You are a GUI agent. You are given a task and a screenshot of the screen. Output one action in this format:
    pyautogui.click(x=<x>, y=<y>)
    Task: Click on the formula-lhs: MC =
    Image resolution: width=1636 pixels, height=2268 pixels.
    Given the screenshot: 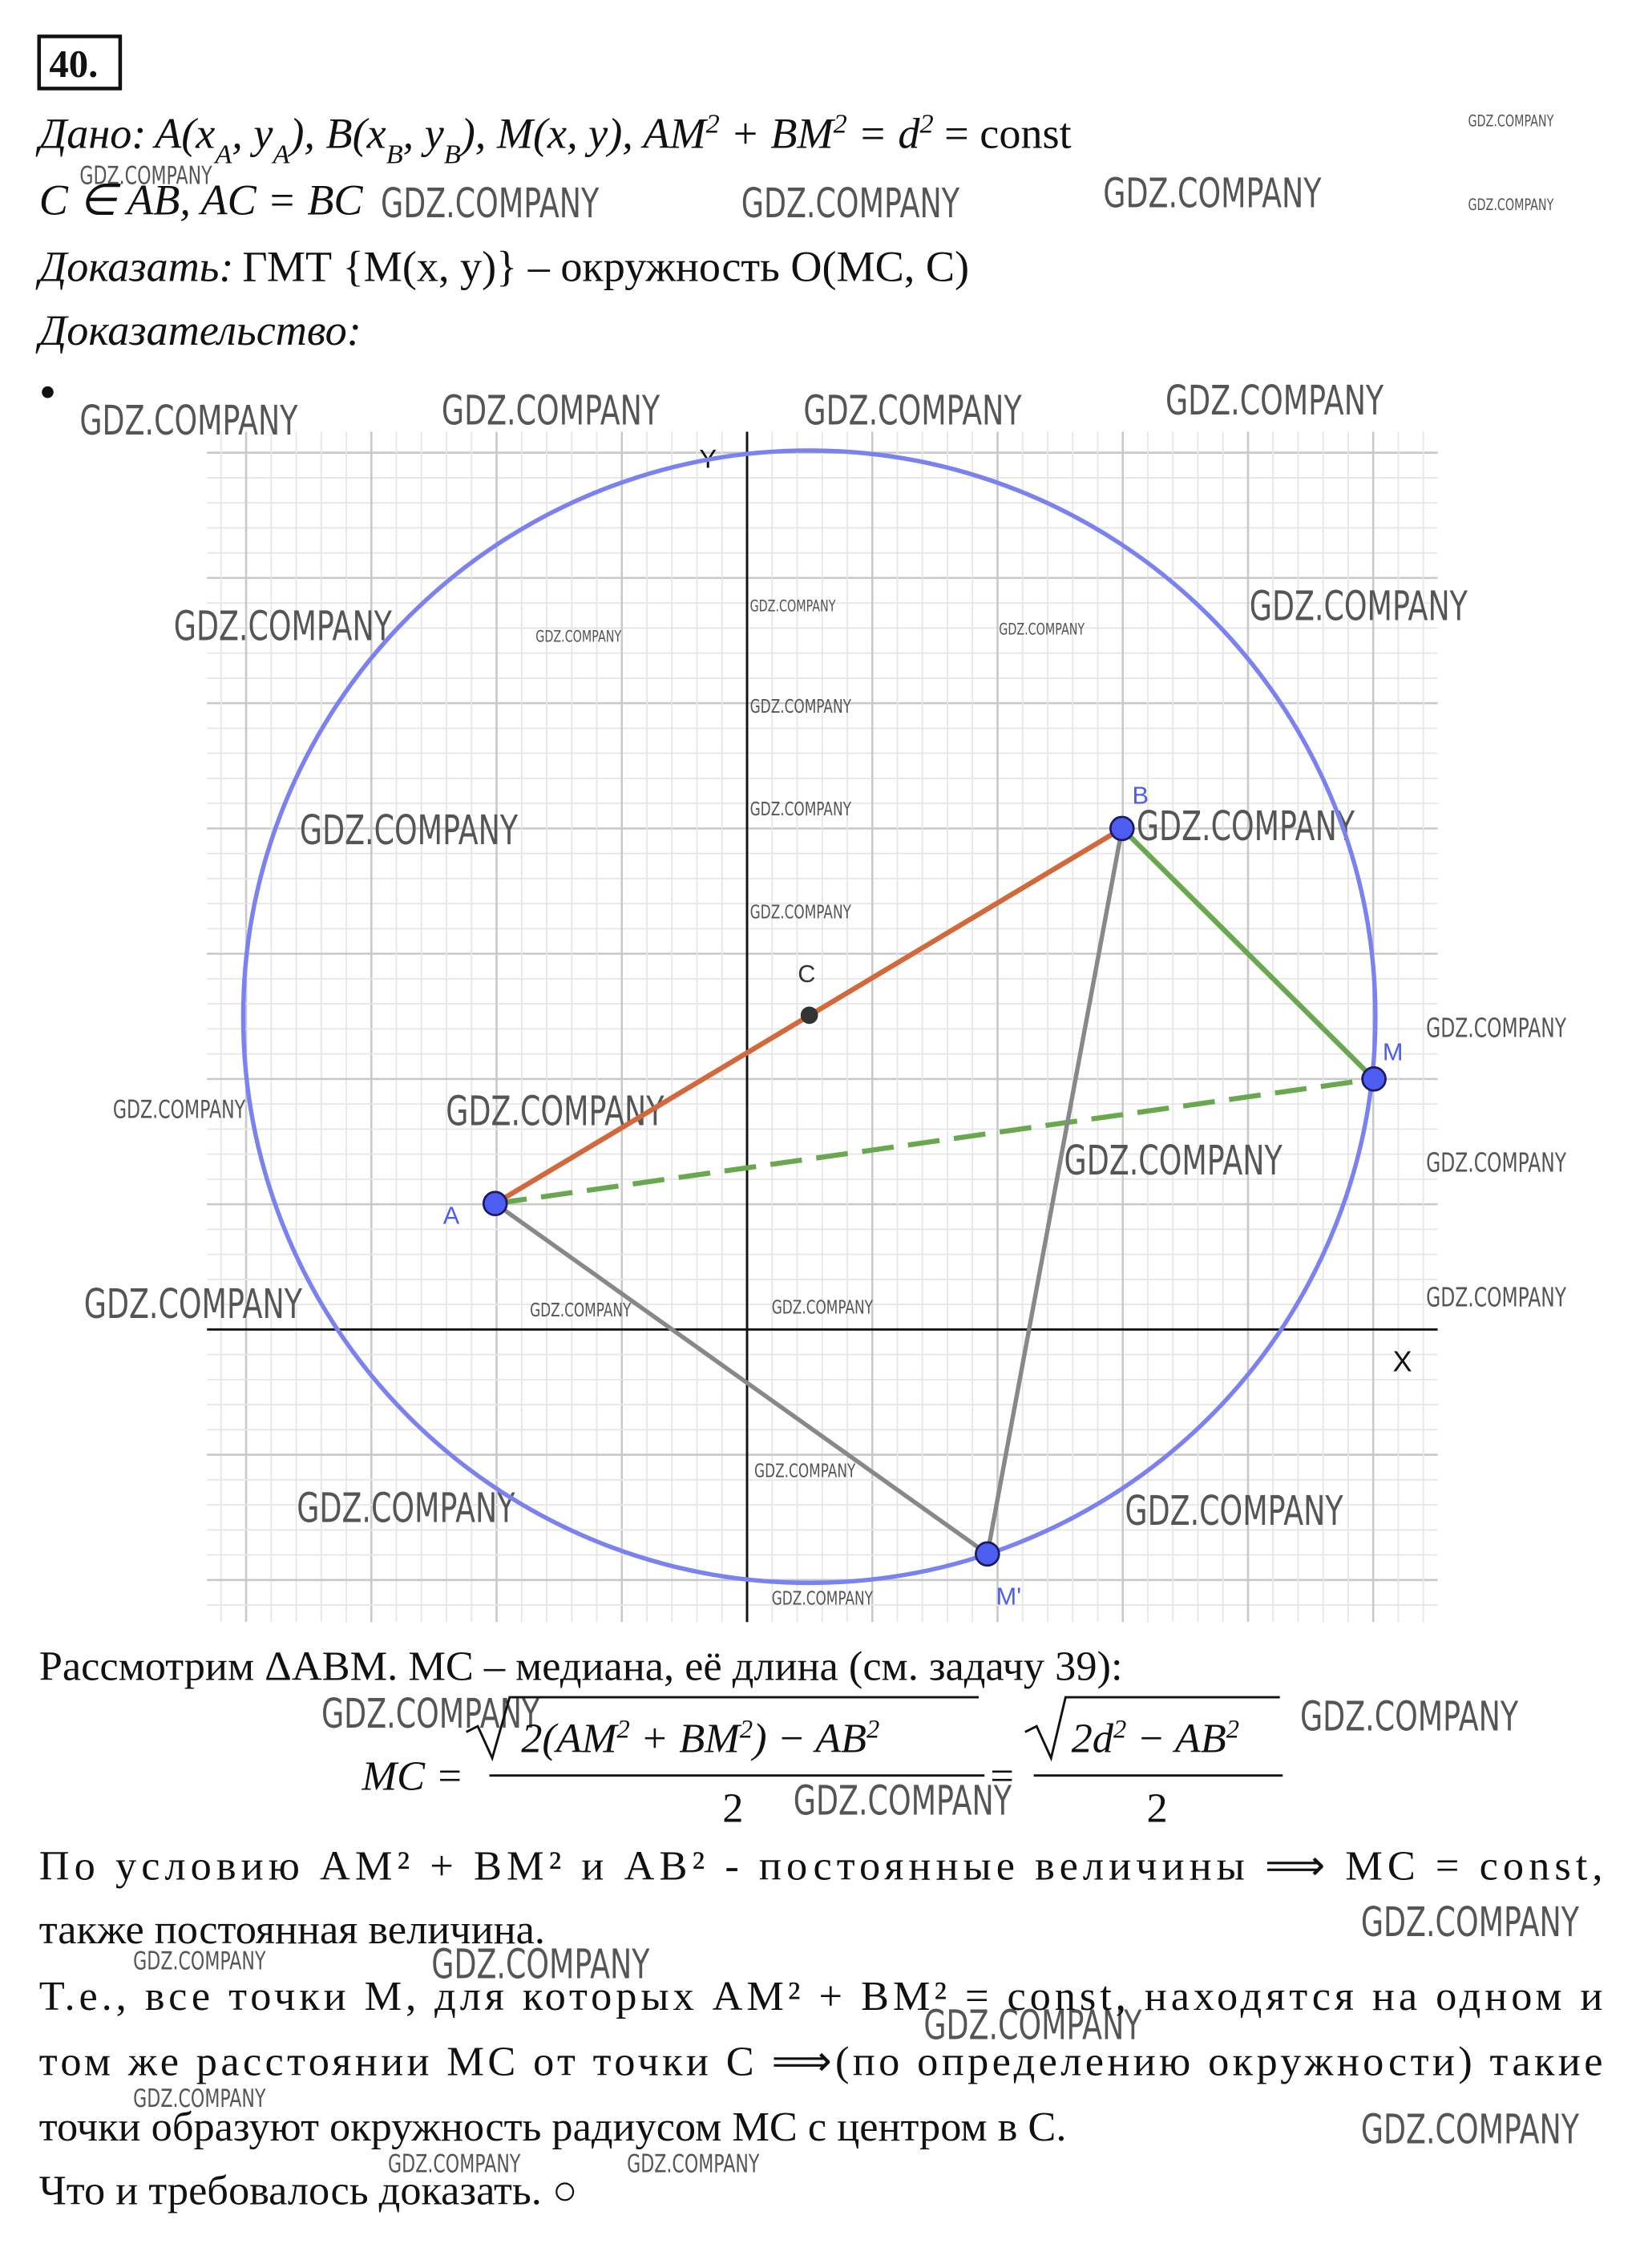 What is the action you would take?
    pyautogui.click(x=413, y=1776)
    